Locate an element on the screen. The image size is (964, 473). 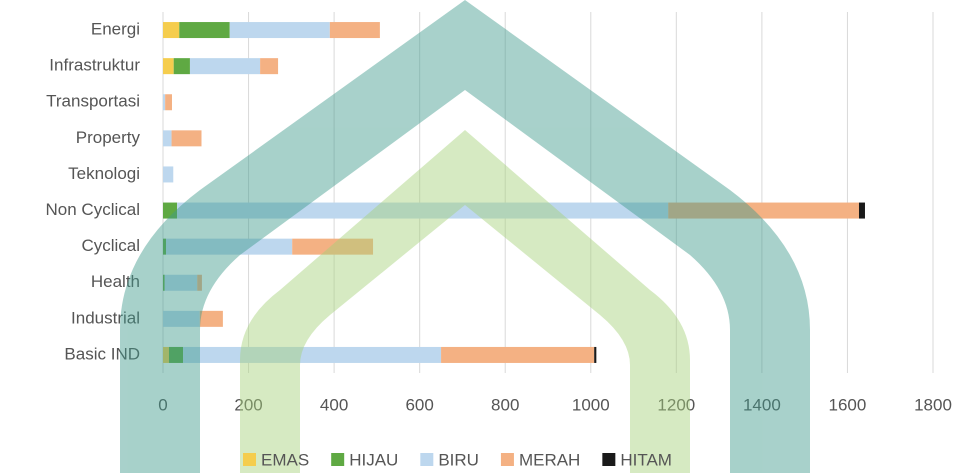
x-tick-label: 200 is located at coordinates (248, 404).